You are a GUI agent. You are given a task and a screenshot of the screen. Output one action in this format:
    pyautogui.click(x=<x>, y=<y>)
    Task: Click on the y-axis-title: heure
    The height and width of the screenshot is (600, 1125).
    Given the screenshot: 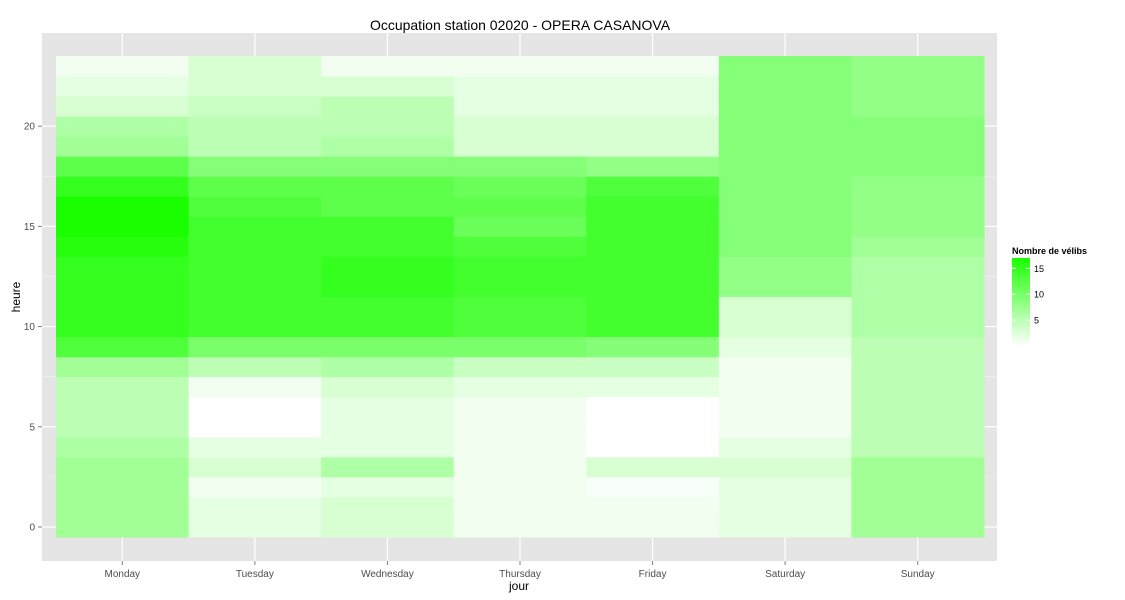 What is the action you would take?
    pyautogui.click(x=16, y=296)
    